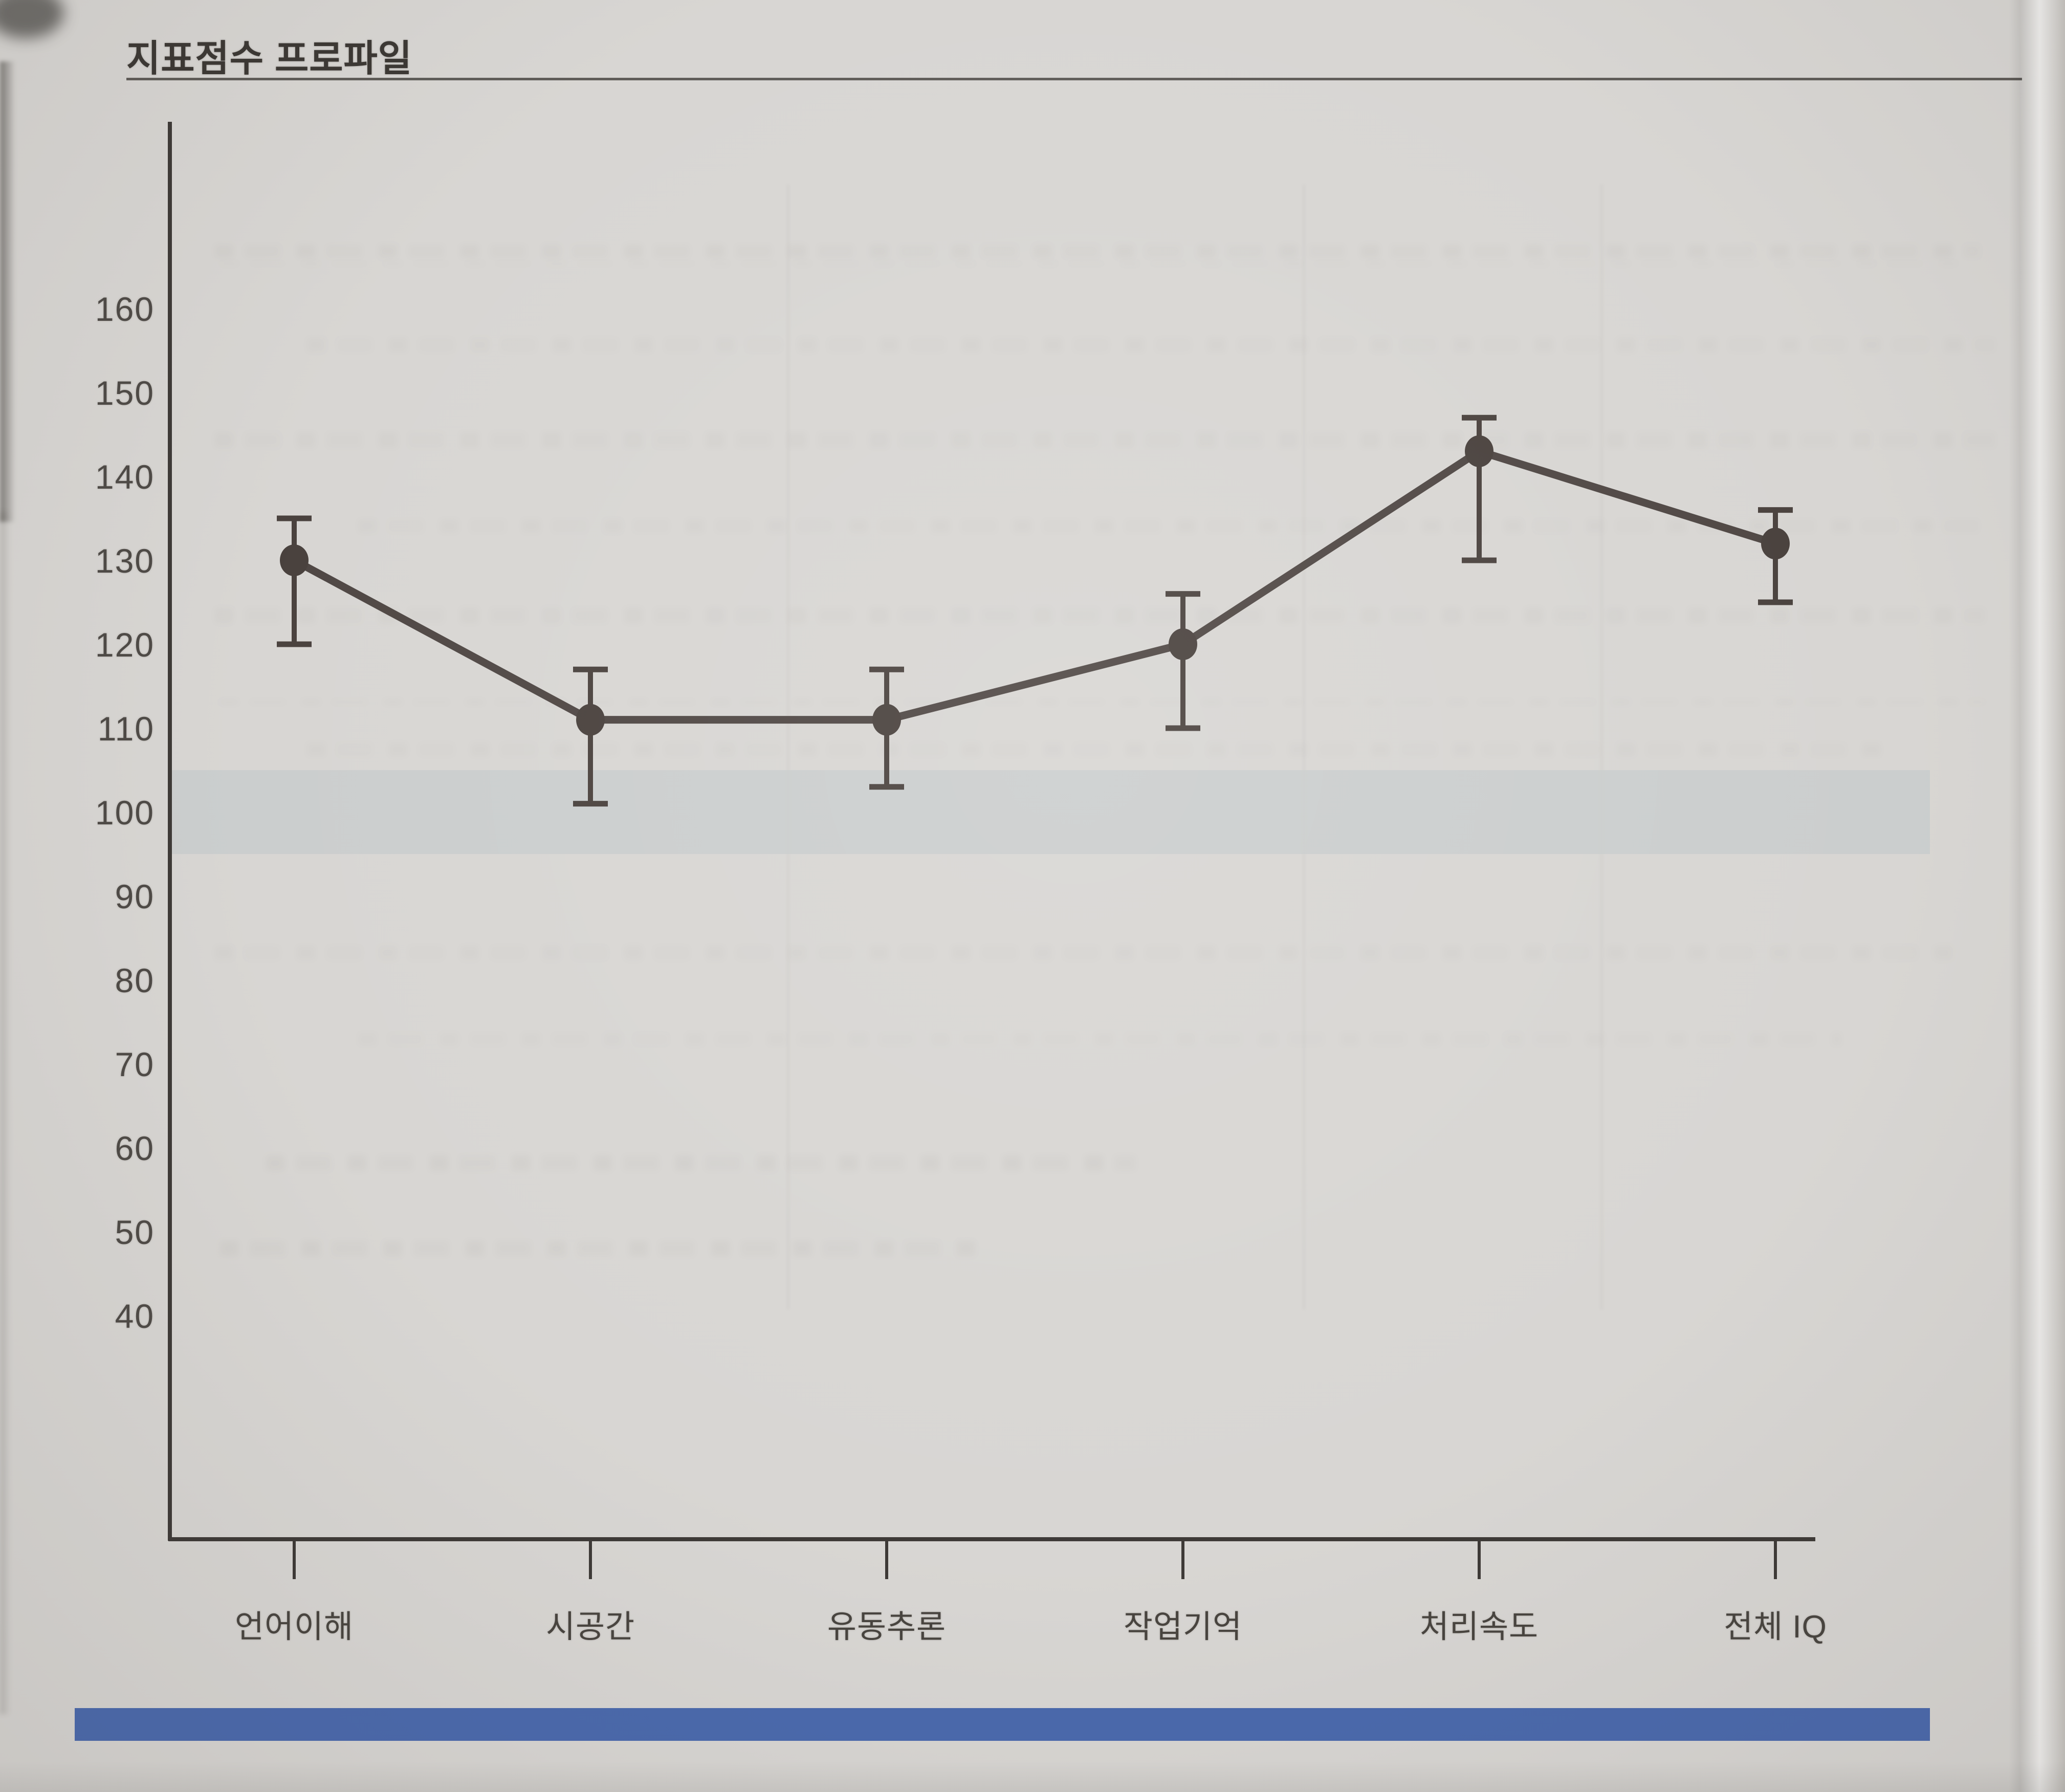 This screenshot has width=2065, height=1792. I want to click on data-point-전체 IQ, so click(1775, 544).